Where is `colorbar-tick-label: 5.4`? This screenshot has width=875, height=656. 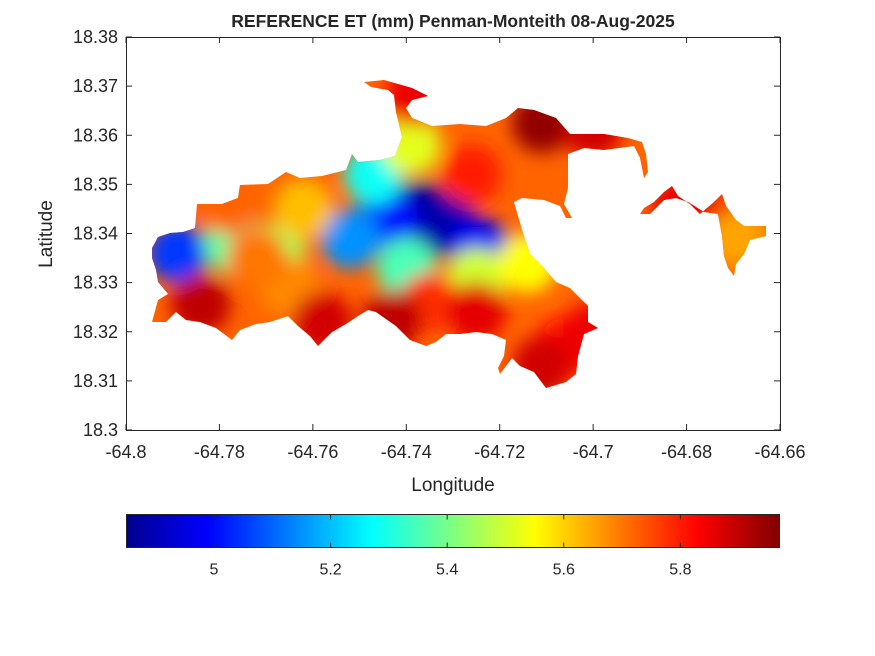 colorbar-tick-label: 5.4 is located at coordinates (447, 570).